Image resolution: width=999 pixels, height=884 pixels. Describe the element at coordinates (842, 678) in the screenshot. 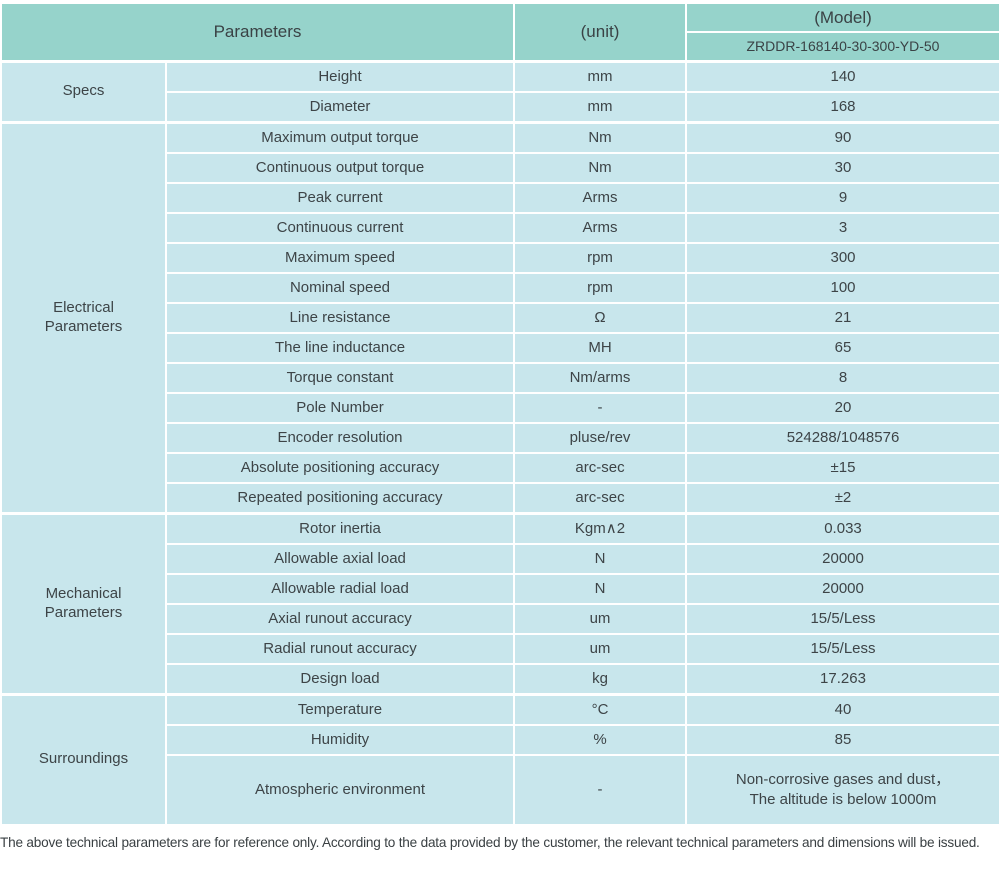

I see `value-cell: 17.263` at that location.